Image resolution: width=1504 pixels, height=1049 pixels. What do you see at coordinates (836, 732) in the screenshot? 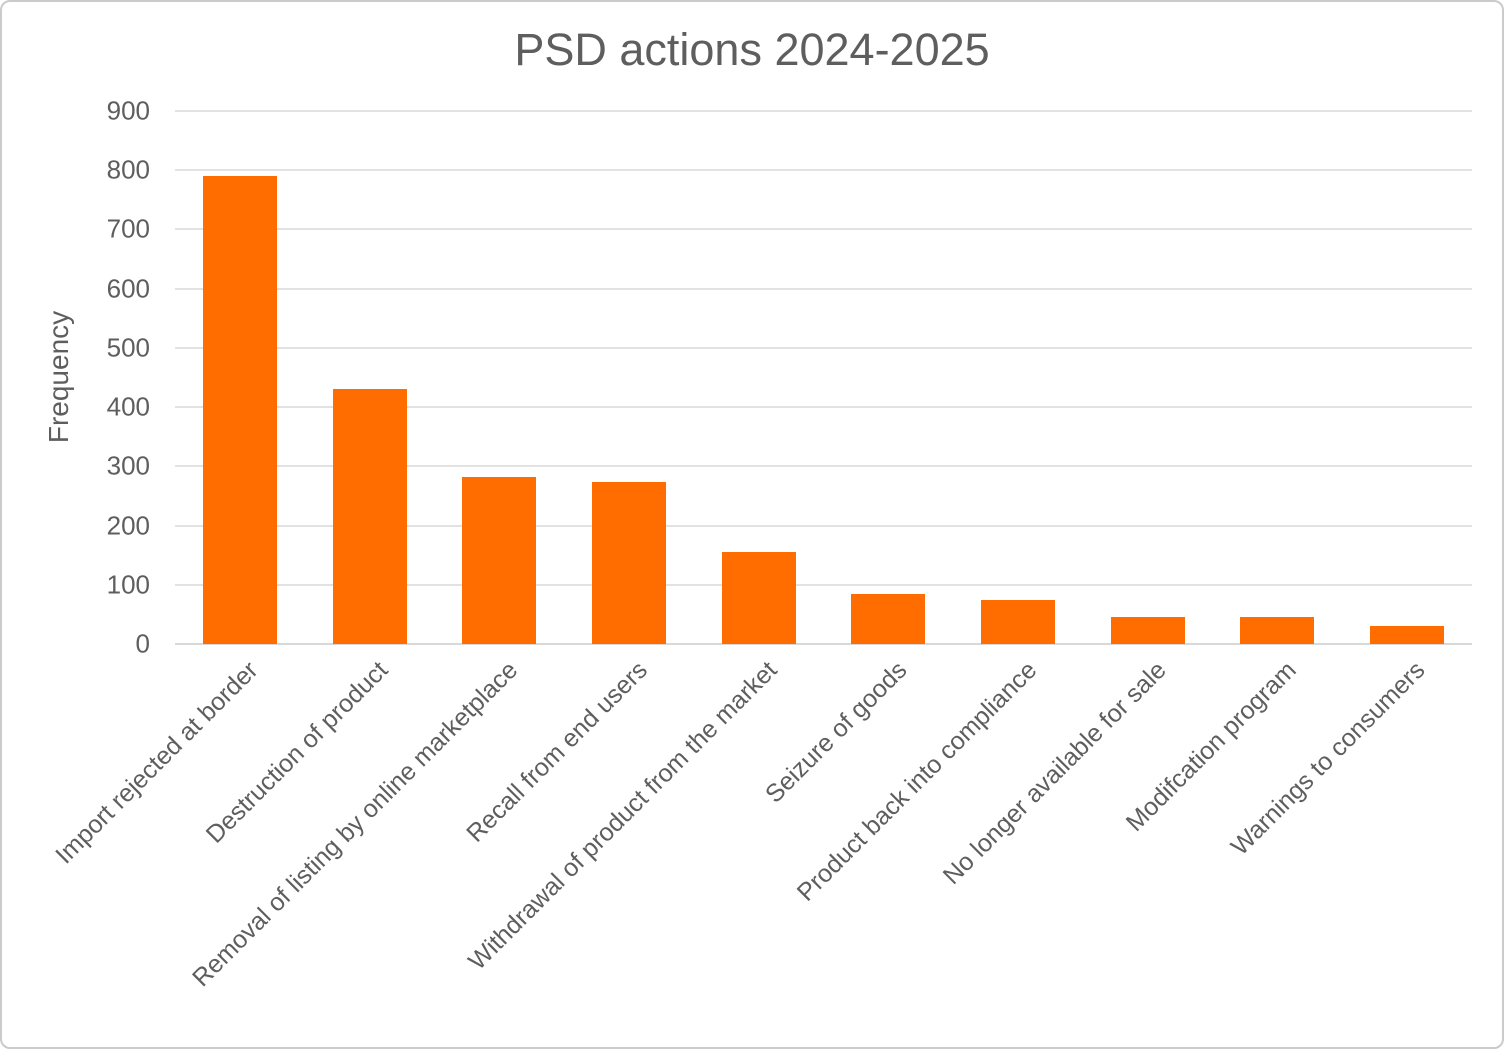
I see `x-axis-label: Seizure of goods` at bounding box center [836, 732].